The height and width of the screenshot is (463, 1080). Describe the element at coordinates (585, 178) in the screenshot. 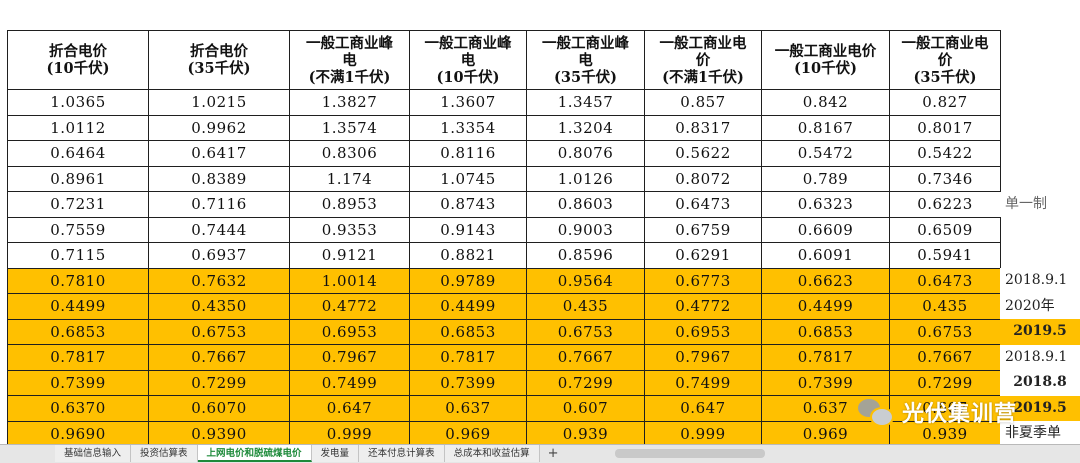

I see `table-cell: 1.0126` at that location.